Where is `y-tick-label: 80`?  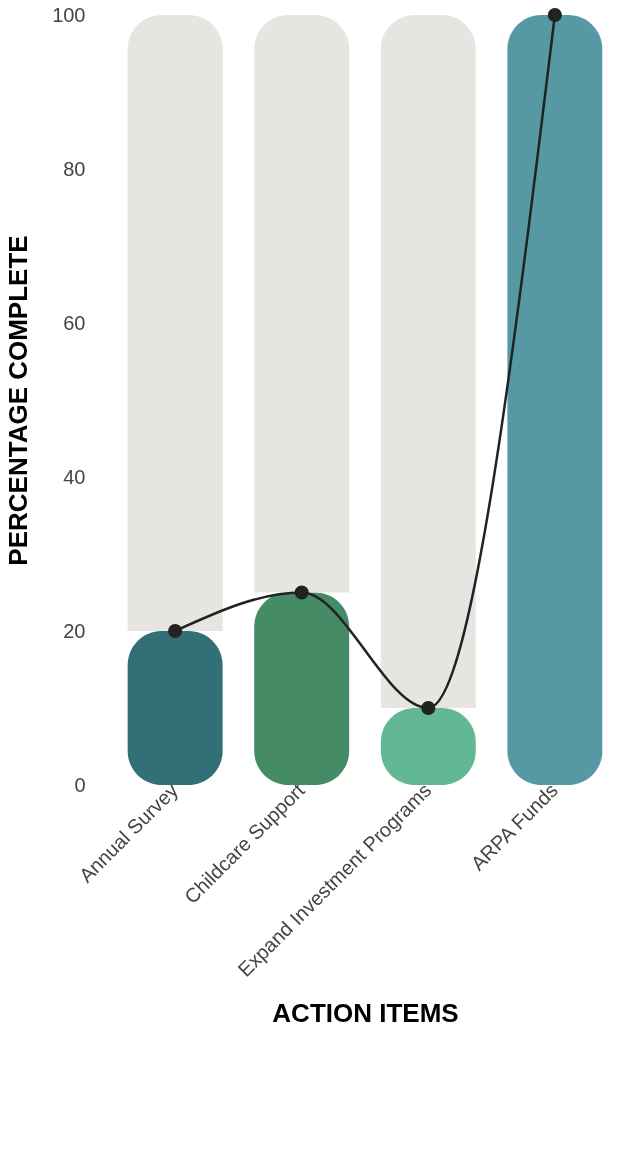
y-tick-label: 80 is located at coordinates (74, 168).